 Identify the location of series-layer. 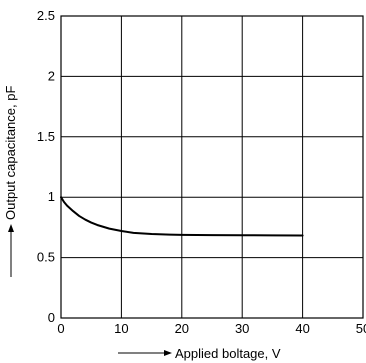
(182, 216).